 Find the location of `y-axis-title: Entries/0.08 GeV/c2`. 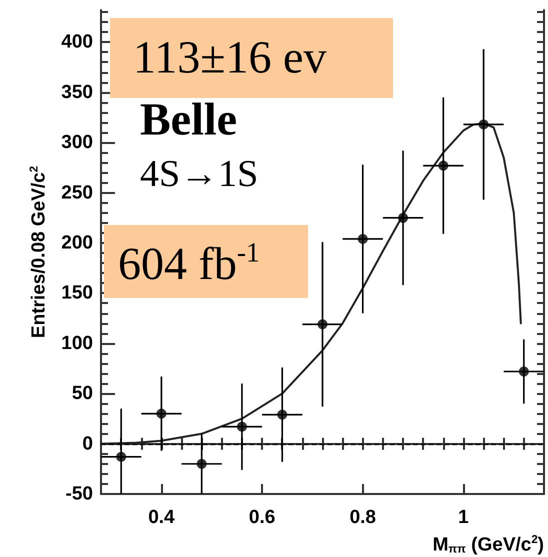

y-axis-title: Entries/0.08 GeV/c2 is located at coordinates (39, 252).